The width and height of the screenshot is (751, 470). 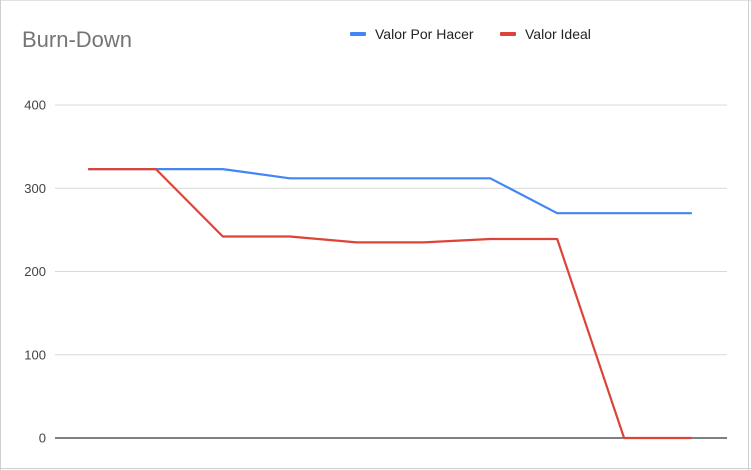 I want to click on y-tick-label: 200, so click(x=35, y=271).